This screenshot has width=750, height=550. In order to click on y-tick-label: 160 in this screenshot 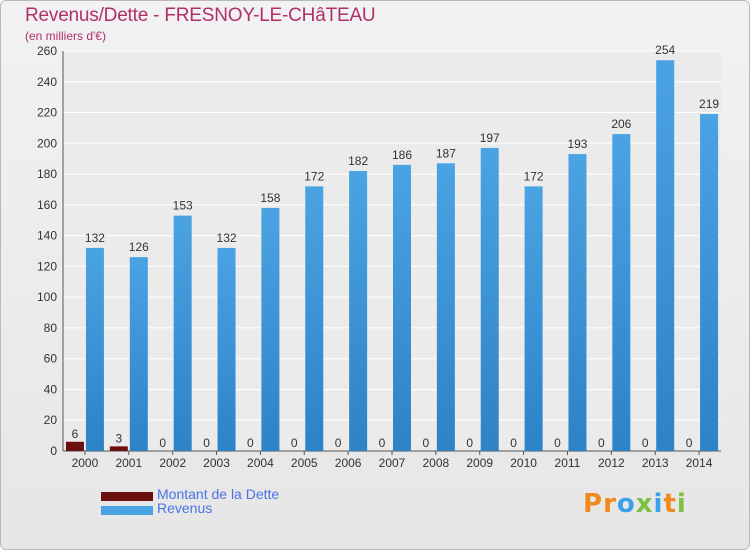, I will do `click(47, 205)`.